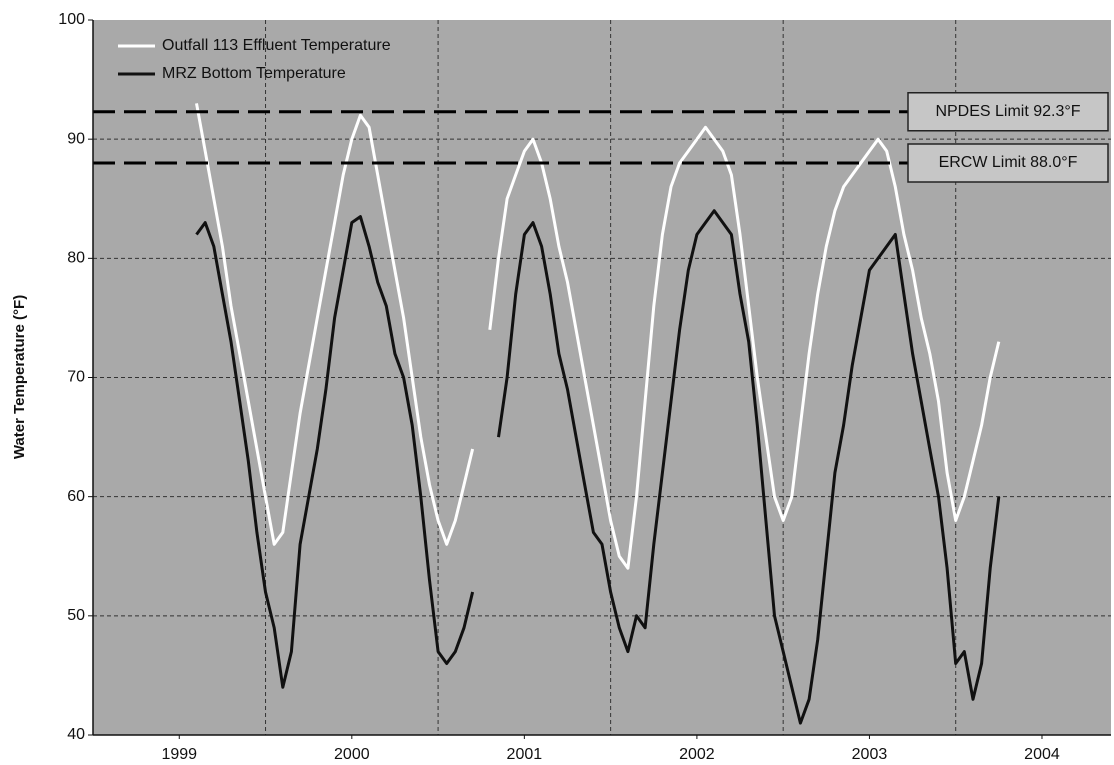 This screenshot has height=765, width=1114. I want to click on x-tick-label: 2003, so click(870, 754).